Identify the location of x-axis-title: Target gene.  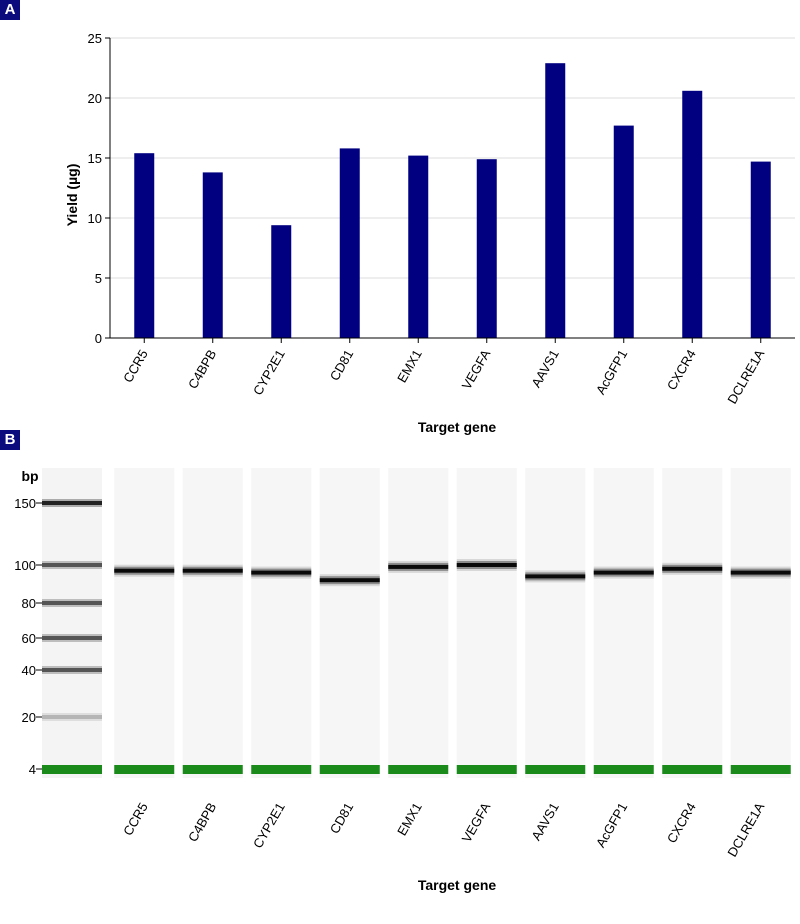
(457, 427).